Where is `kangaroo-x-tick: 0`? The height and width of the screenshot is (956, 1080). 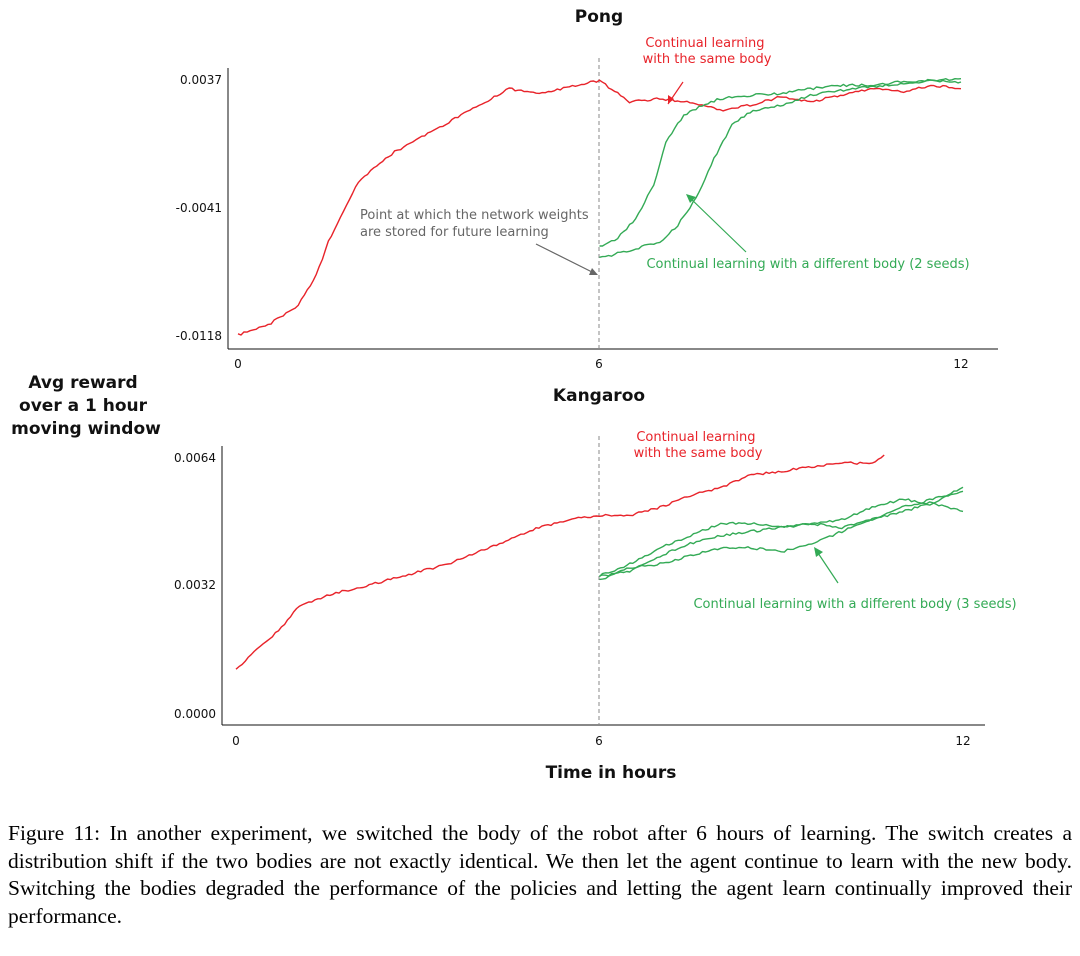
kangaroo-x-tick: 0 is located at coordinates (236, 741).